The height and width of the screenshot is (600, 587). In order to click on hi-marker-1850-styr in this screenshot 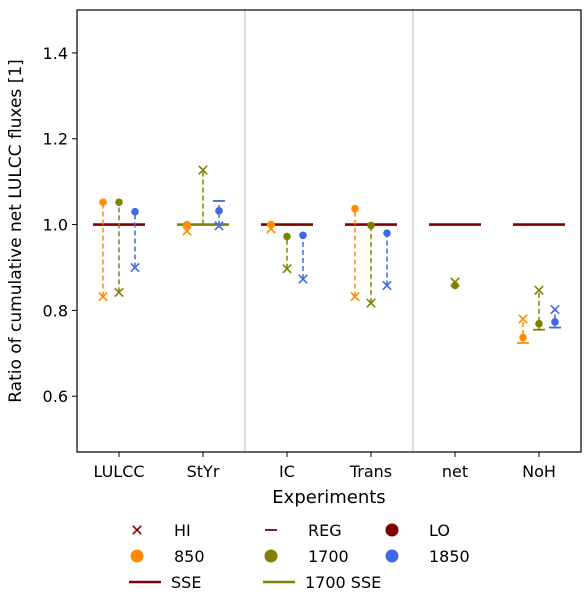, I will do `click(219, 226)`.